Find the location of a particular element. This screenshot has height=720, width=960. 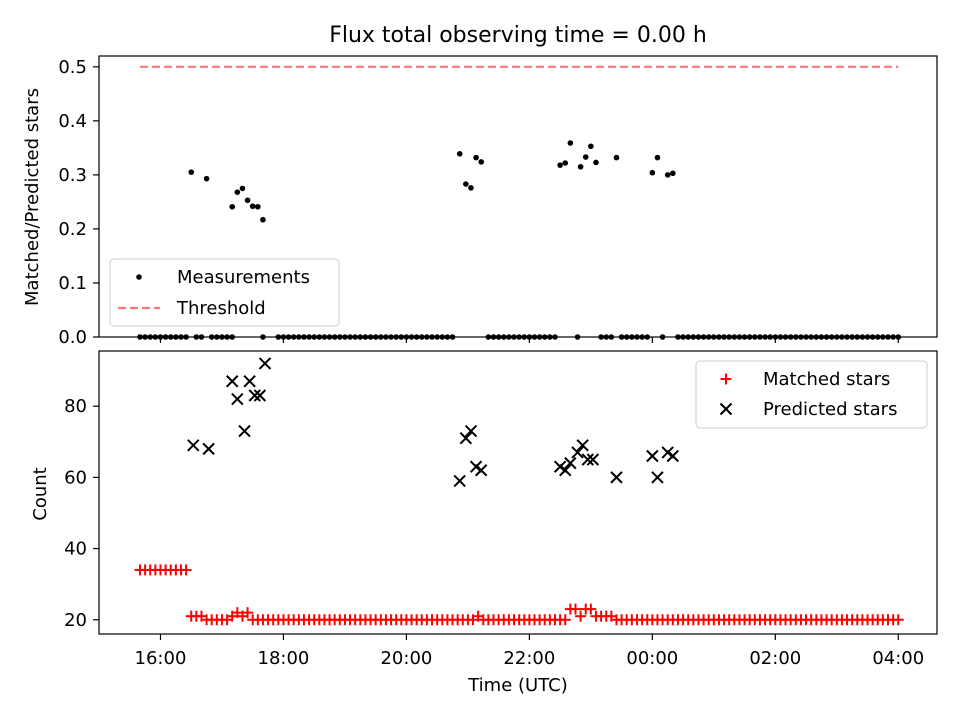

legend-matched-label: Matched stars is located at coordinates (826, 379).